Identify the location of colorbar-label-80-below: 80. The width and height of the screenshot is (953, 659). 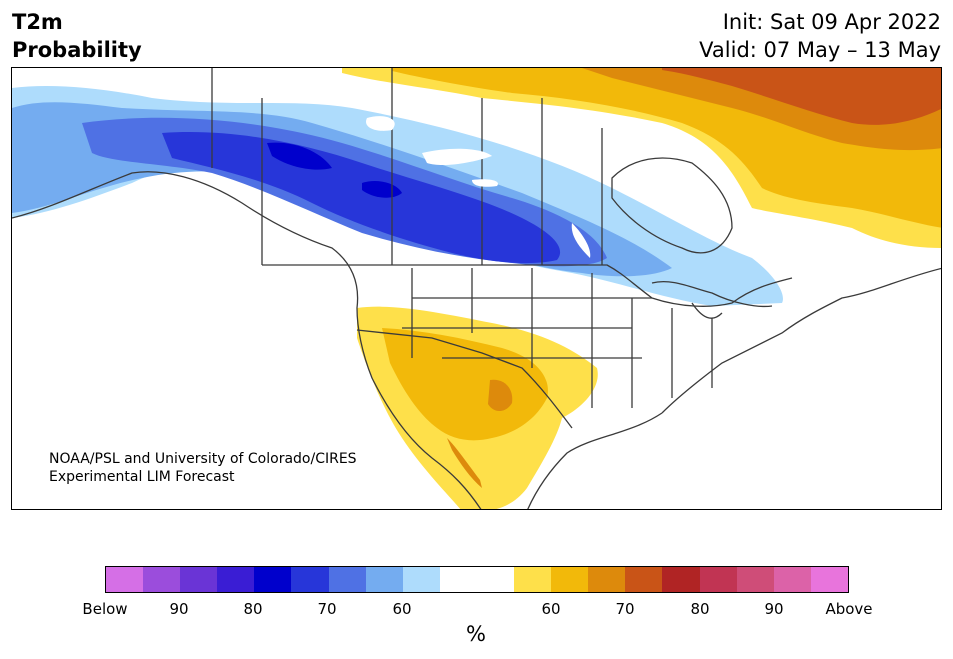
(253, 609).